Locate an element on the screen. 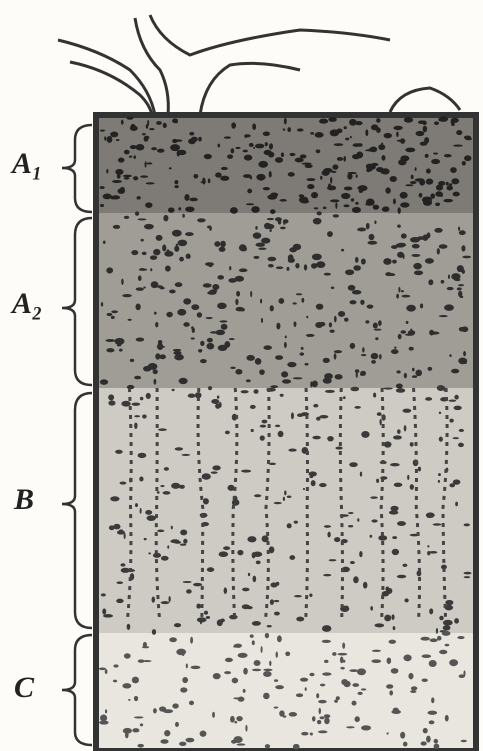 The image size is (483, 751). root-streak is located at coordinates (235, 503).